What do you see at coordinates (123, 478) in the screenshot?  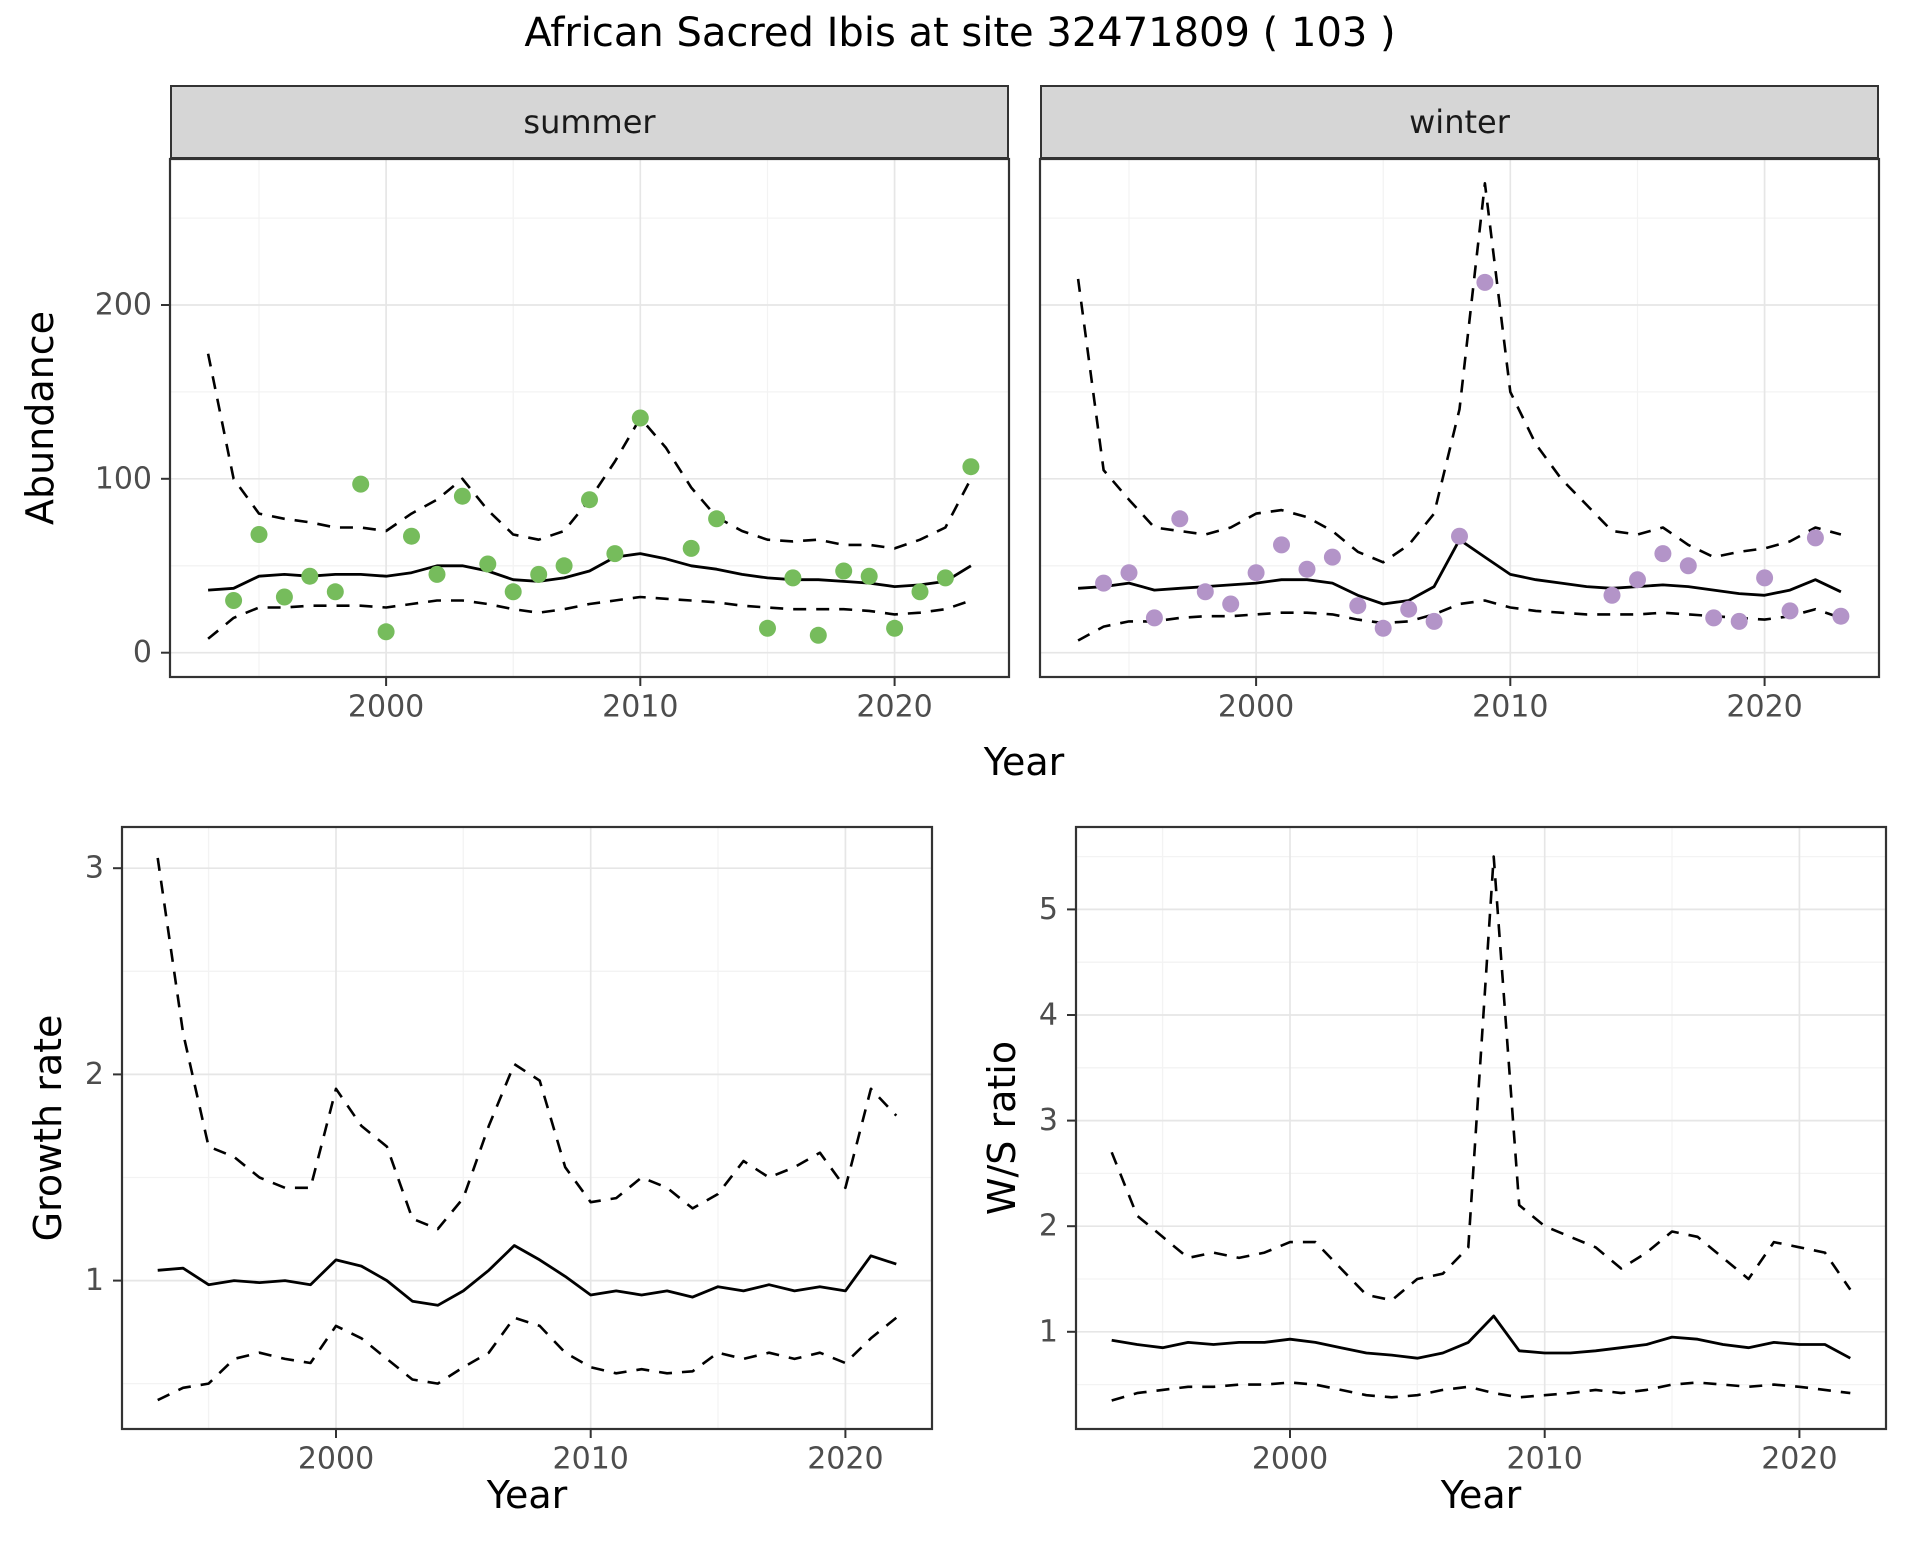 I see `svg-text: 100` at bounding box center [123, 478].